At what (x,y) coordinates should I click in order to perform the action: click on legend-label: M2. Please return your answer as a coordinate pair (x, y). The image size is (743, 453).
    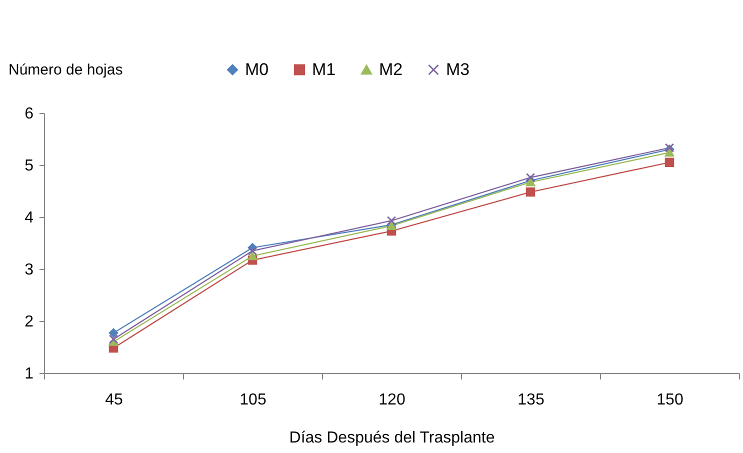
    Looking at the image, I should click on (391, 69).